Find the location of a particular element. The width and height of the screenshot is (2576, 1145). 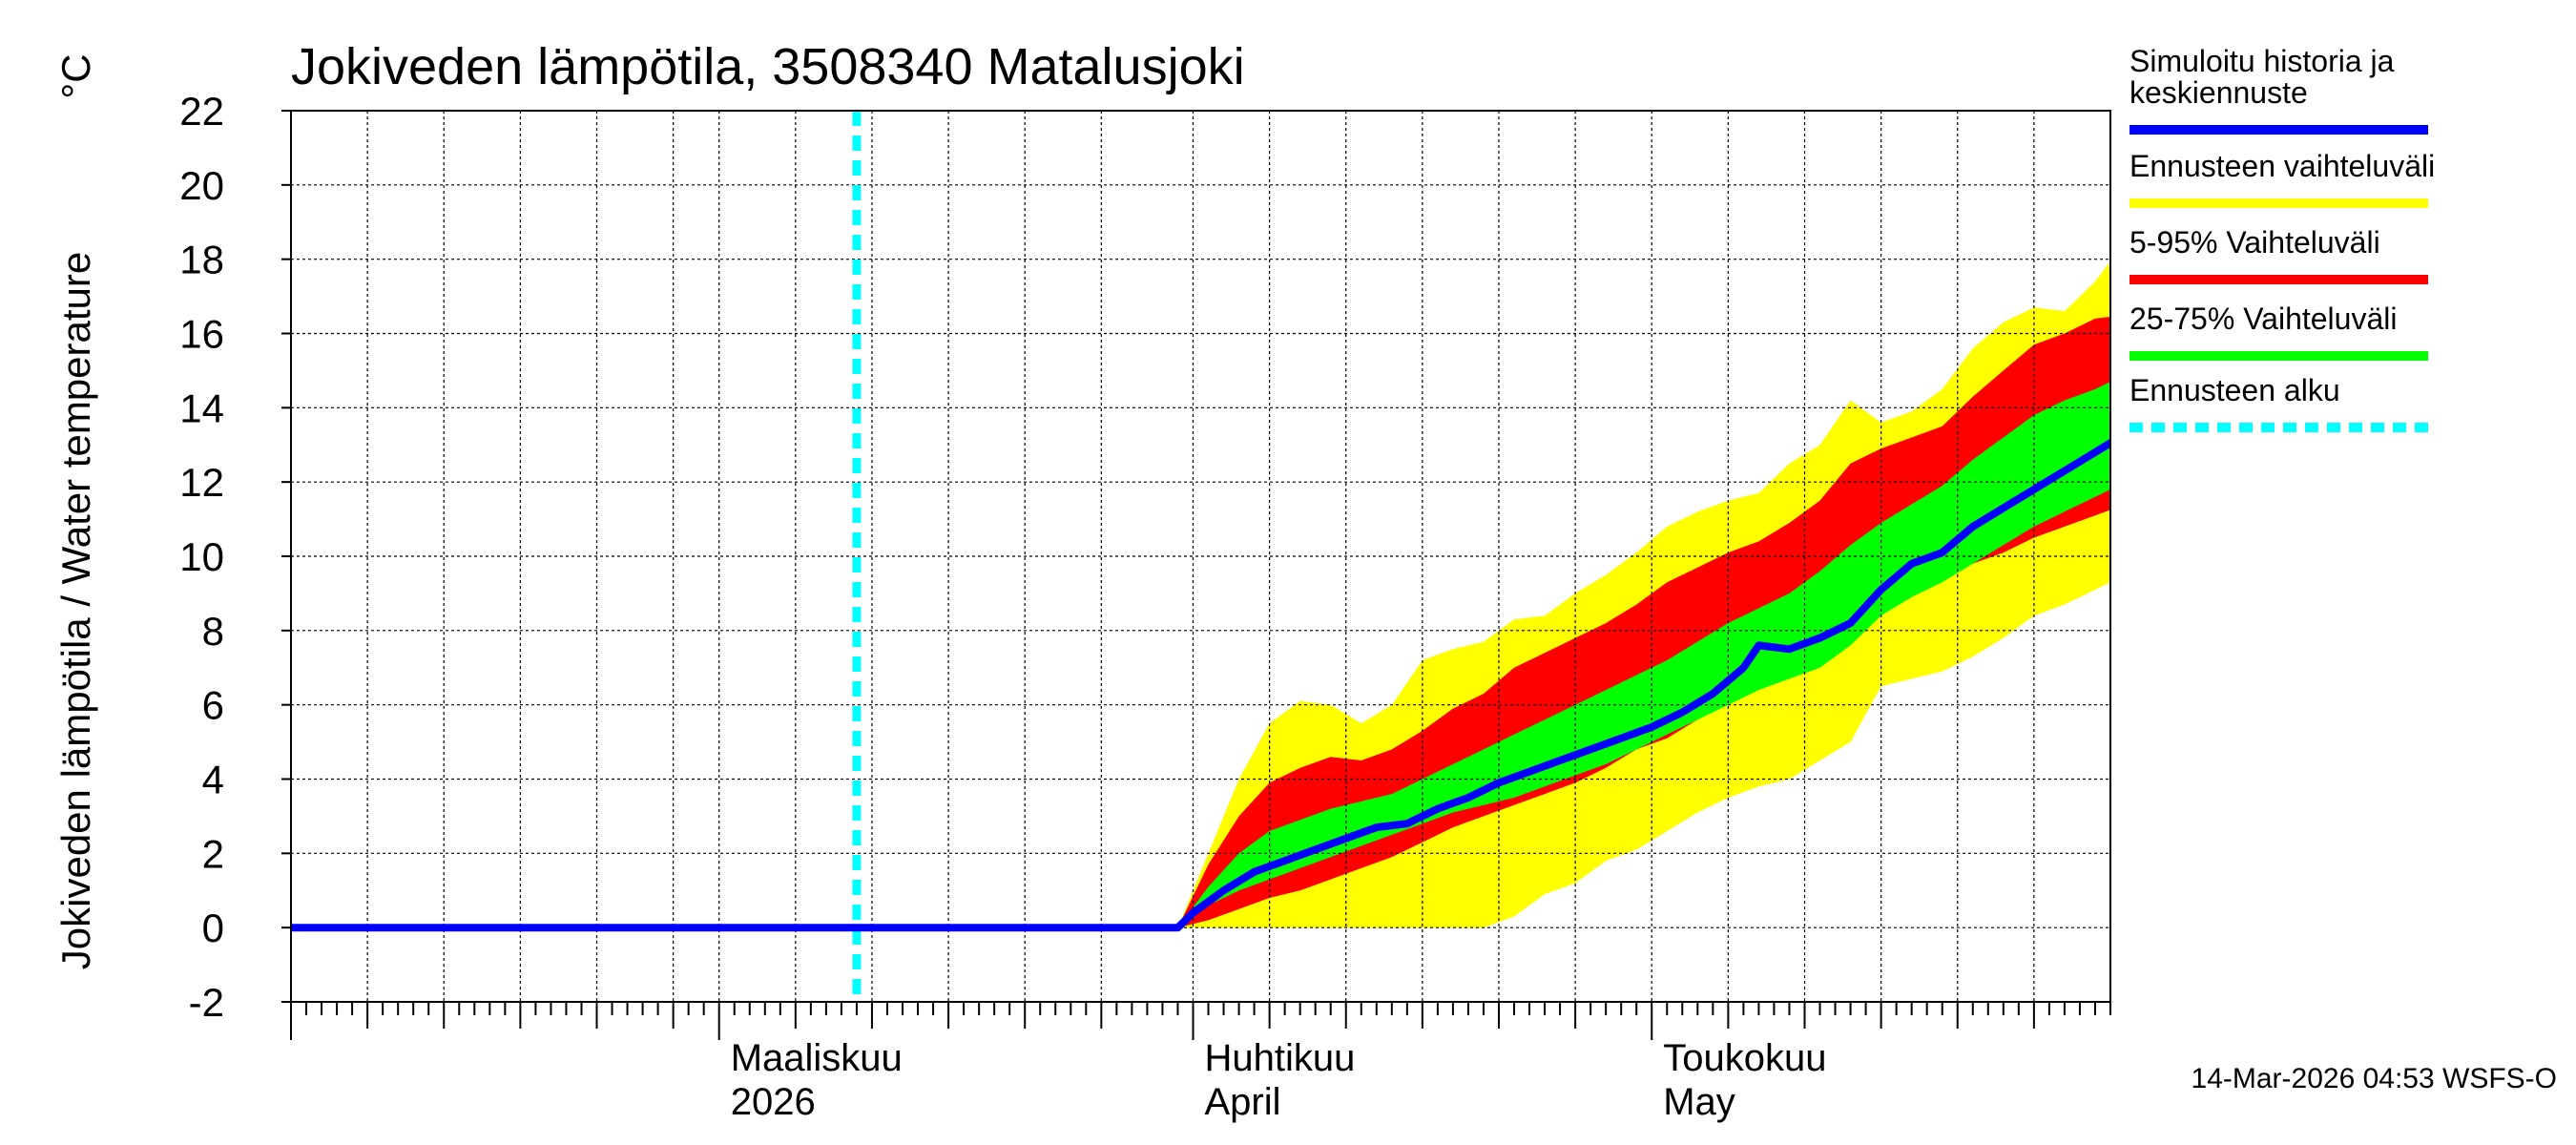

y-tick-label-16: 16 is located at coordinates (201, 335).